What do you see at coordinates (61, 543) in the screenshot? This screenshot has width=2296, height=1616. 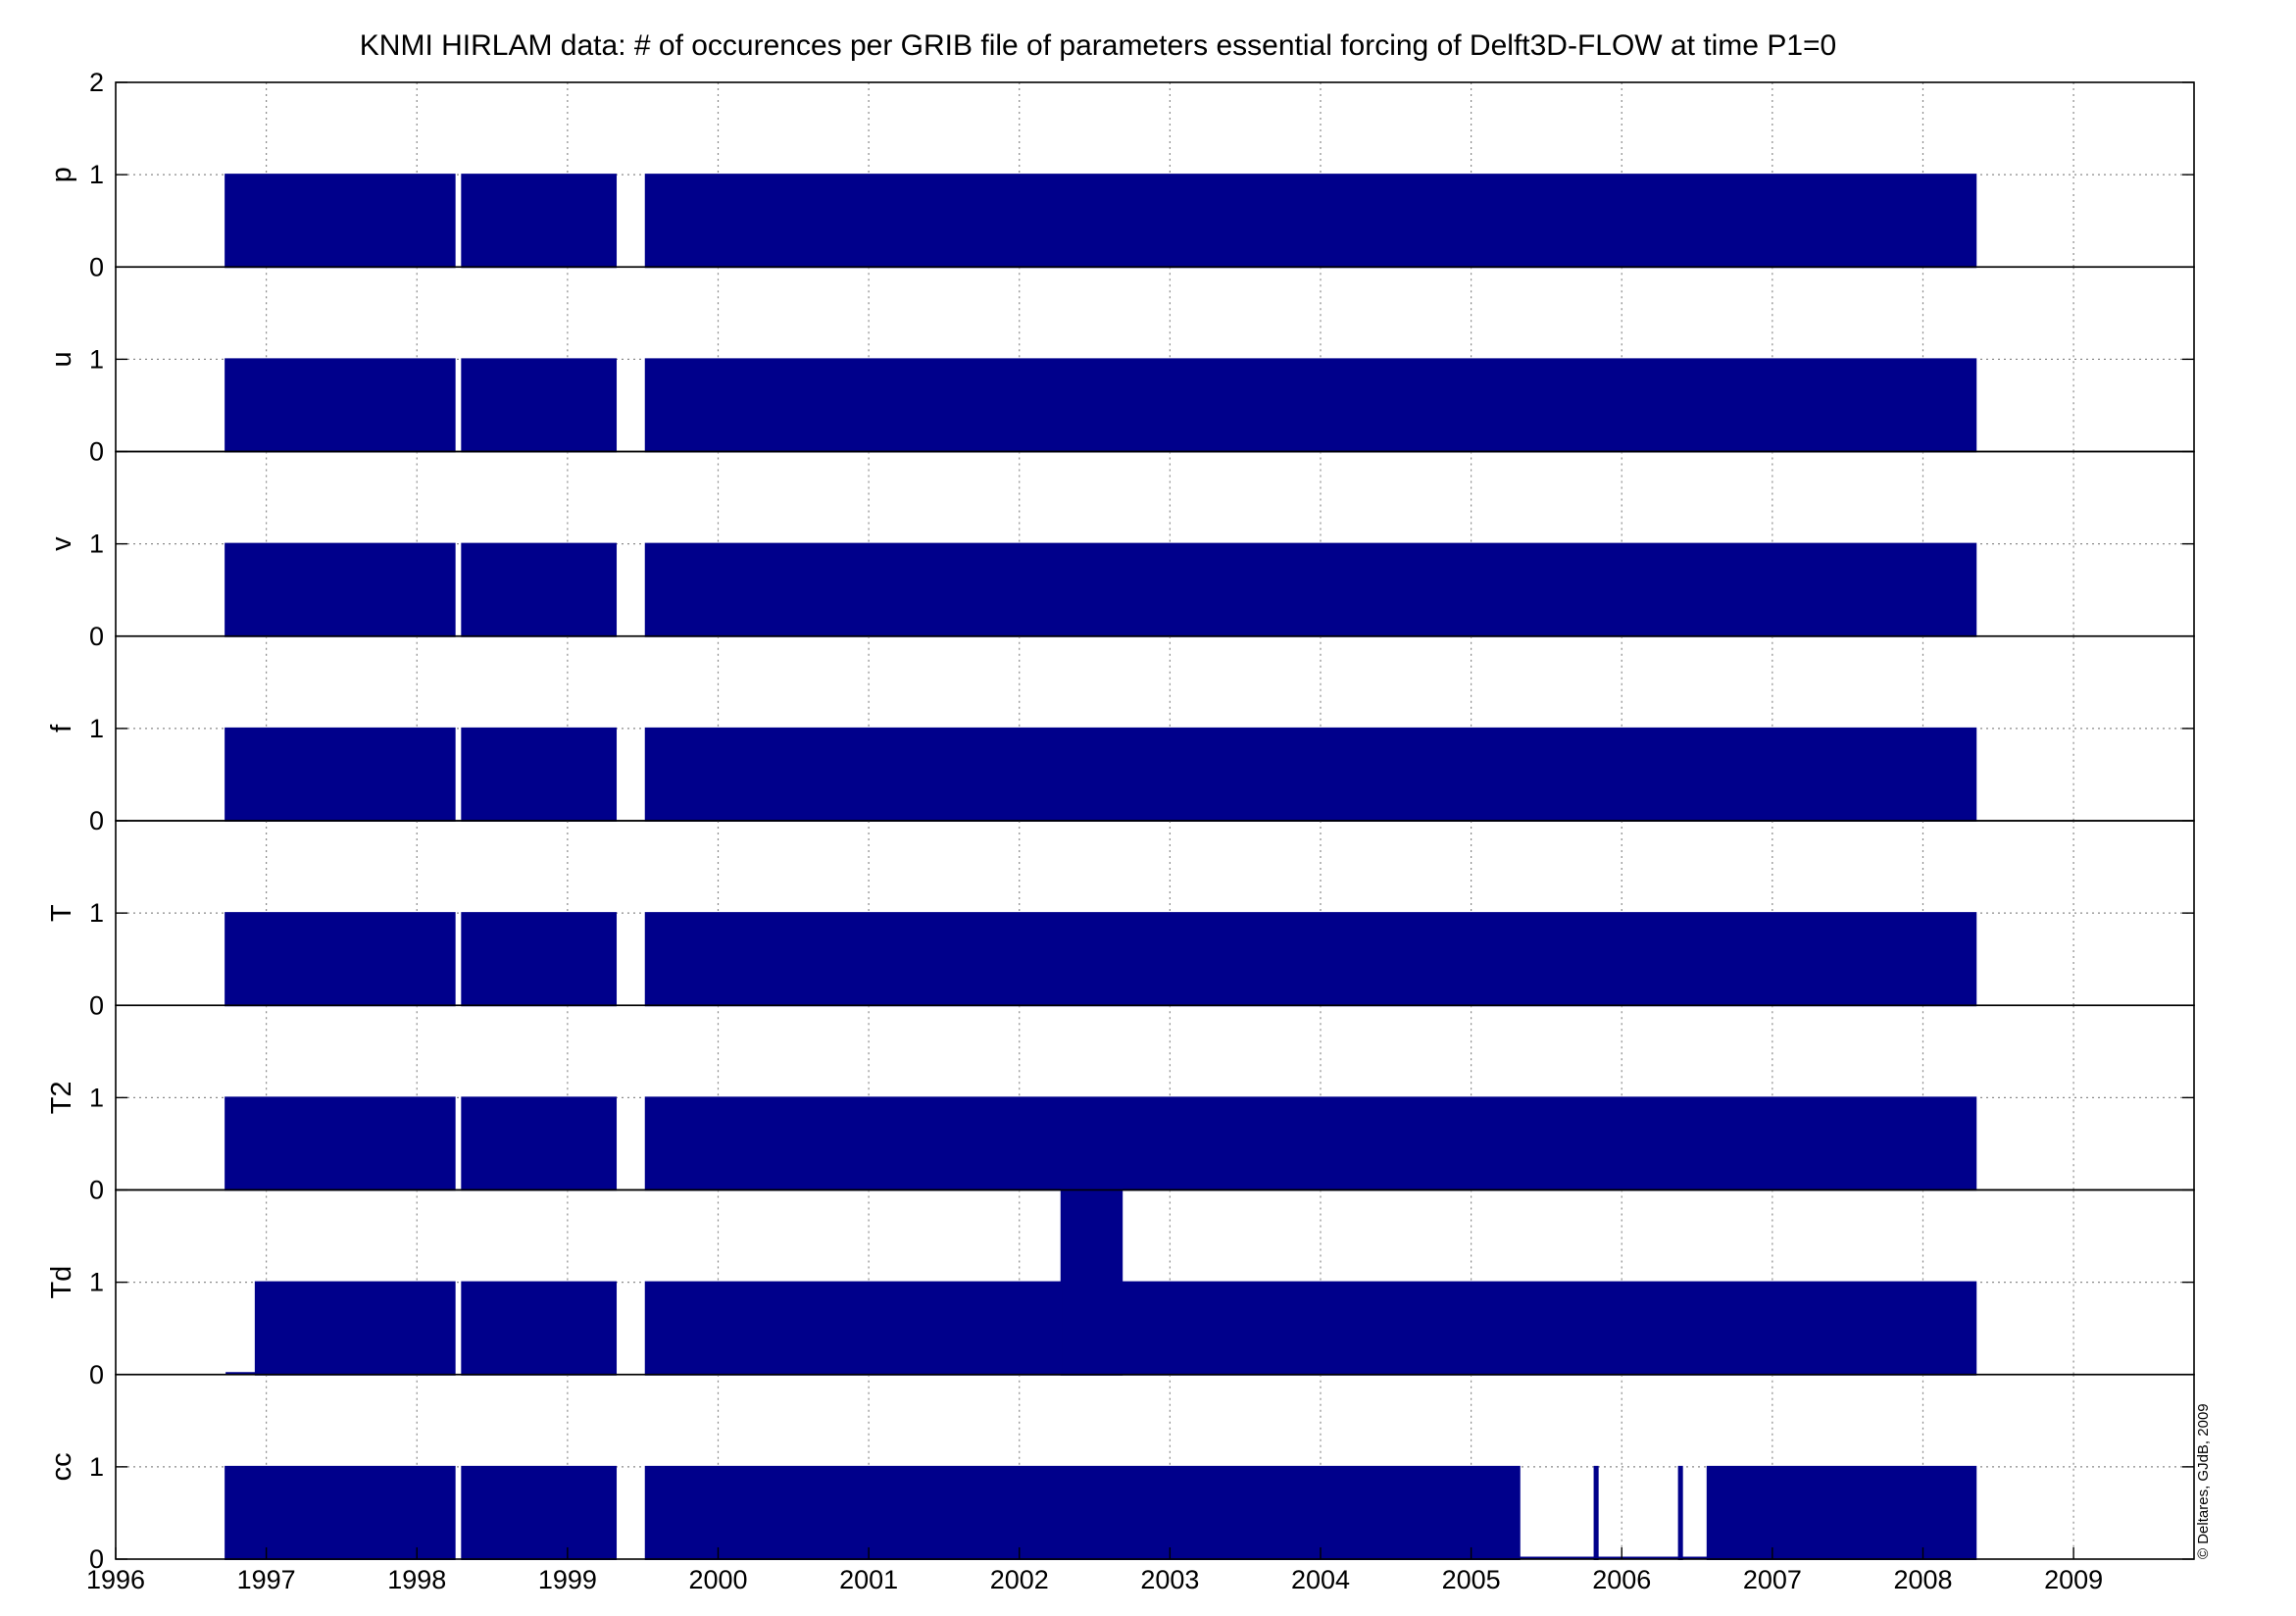 I see `panel-label-v: v` at bounding box center [61, 543].